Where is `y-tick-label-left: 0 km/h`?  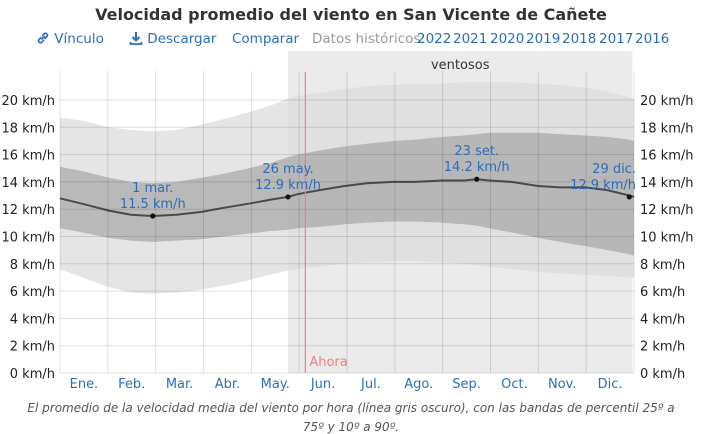 y-tick-label-left: 0 km/h is located at coordinates (32, 374).